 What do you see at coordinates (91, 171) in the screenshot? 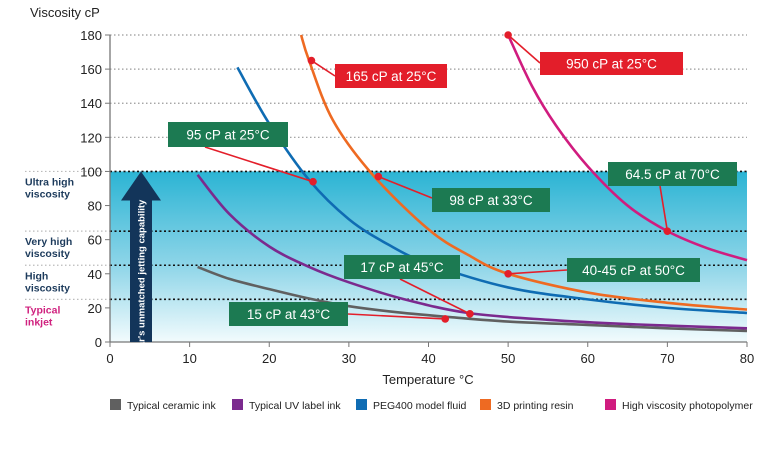
I see `y-tick-label: 100` at bounding box center [91, 171].